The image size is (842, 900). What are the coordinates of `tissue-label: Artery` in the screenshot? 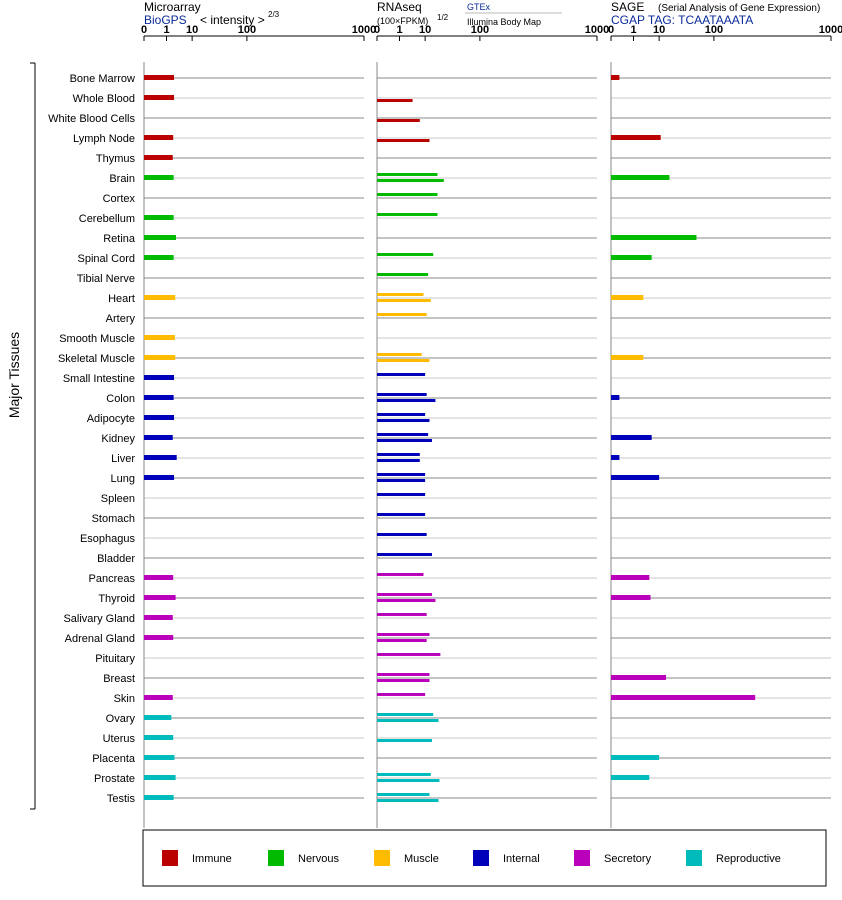 It's located at (121, 319).